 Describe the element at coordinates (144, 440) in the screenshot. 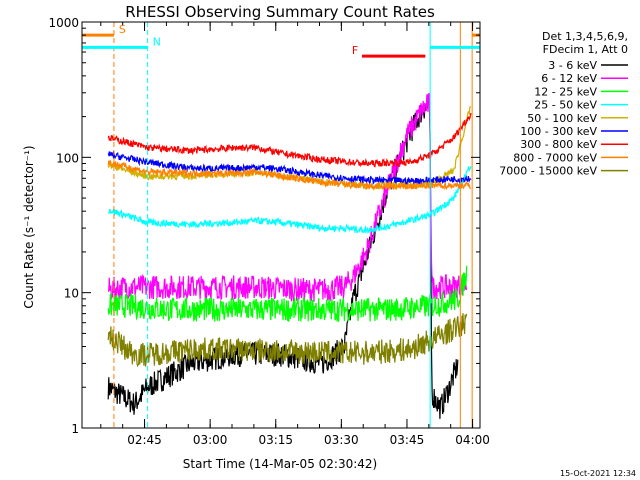

I see `x-tick-label-0: 02:45` at that location.